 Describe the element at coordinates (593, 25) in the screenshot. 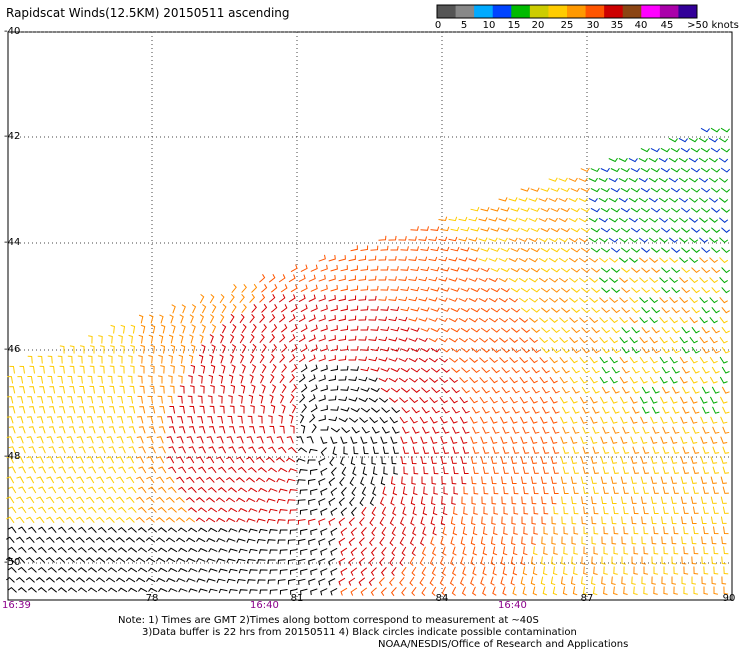

I see `colorbar-label: 30` at that location.